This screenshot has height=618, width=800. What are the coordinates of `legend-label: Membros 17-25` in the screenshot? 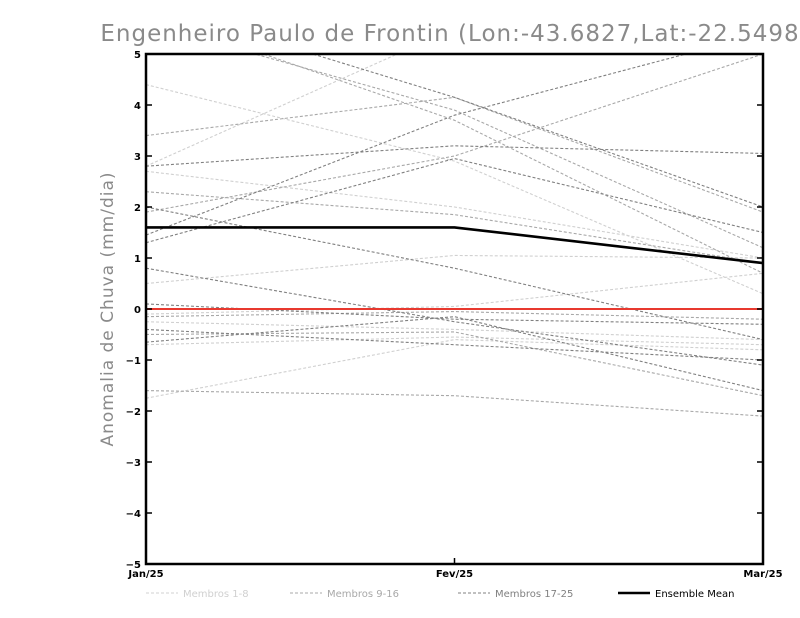 It's located at (534, 594).